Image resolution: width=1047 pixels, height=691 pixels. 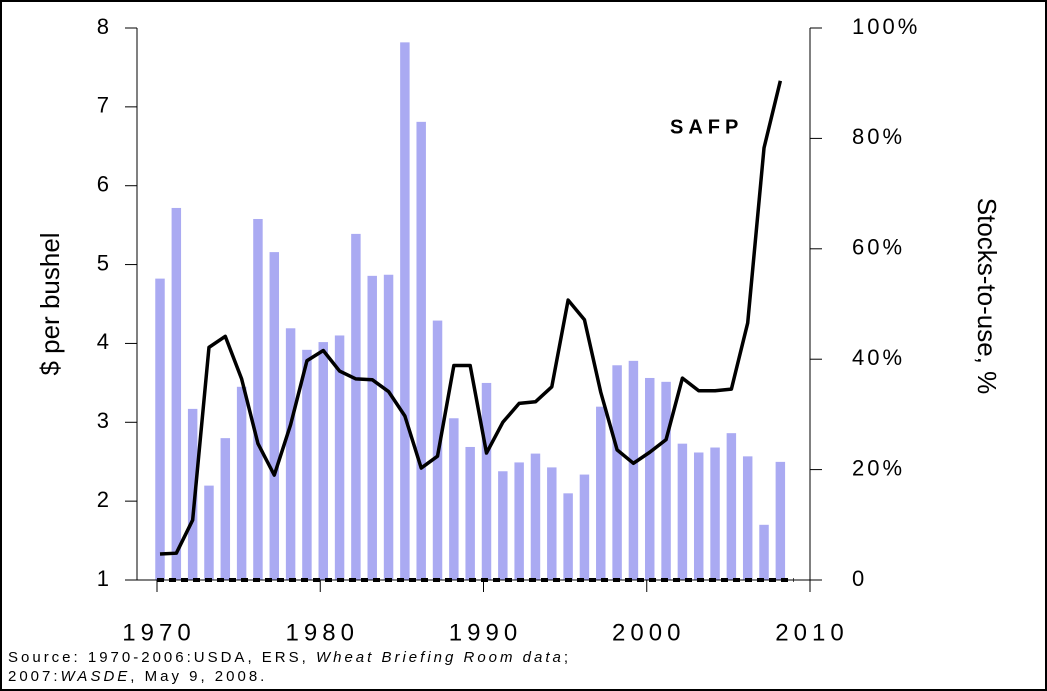 What do you see at coordinates (567, 657) in the screenshot?
I see `source-text: ;` at bounding box center [567, 657].